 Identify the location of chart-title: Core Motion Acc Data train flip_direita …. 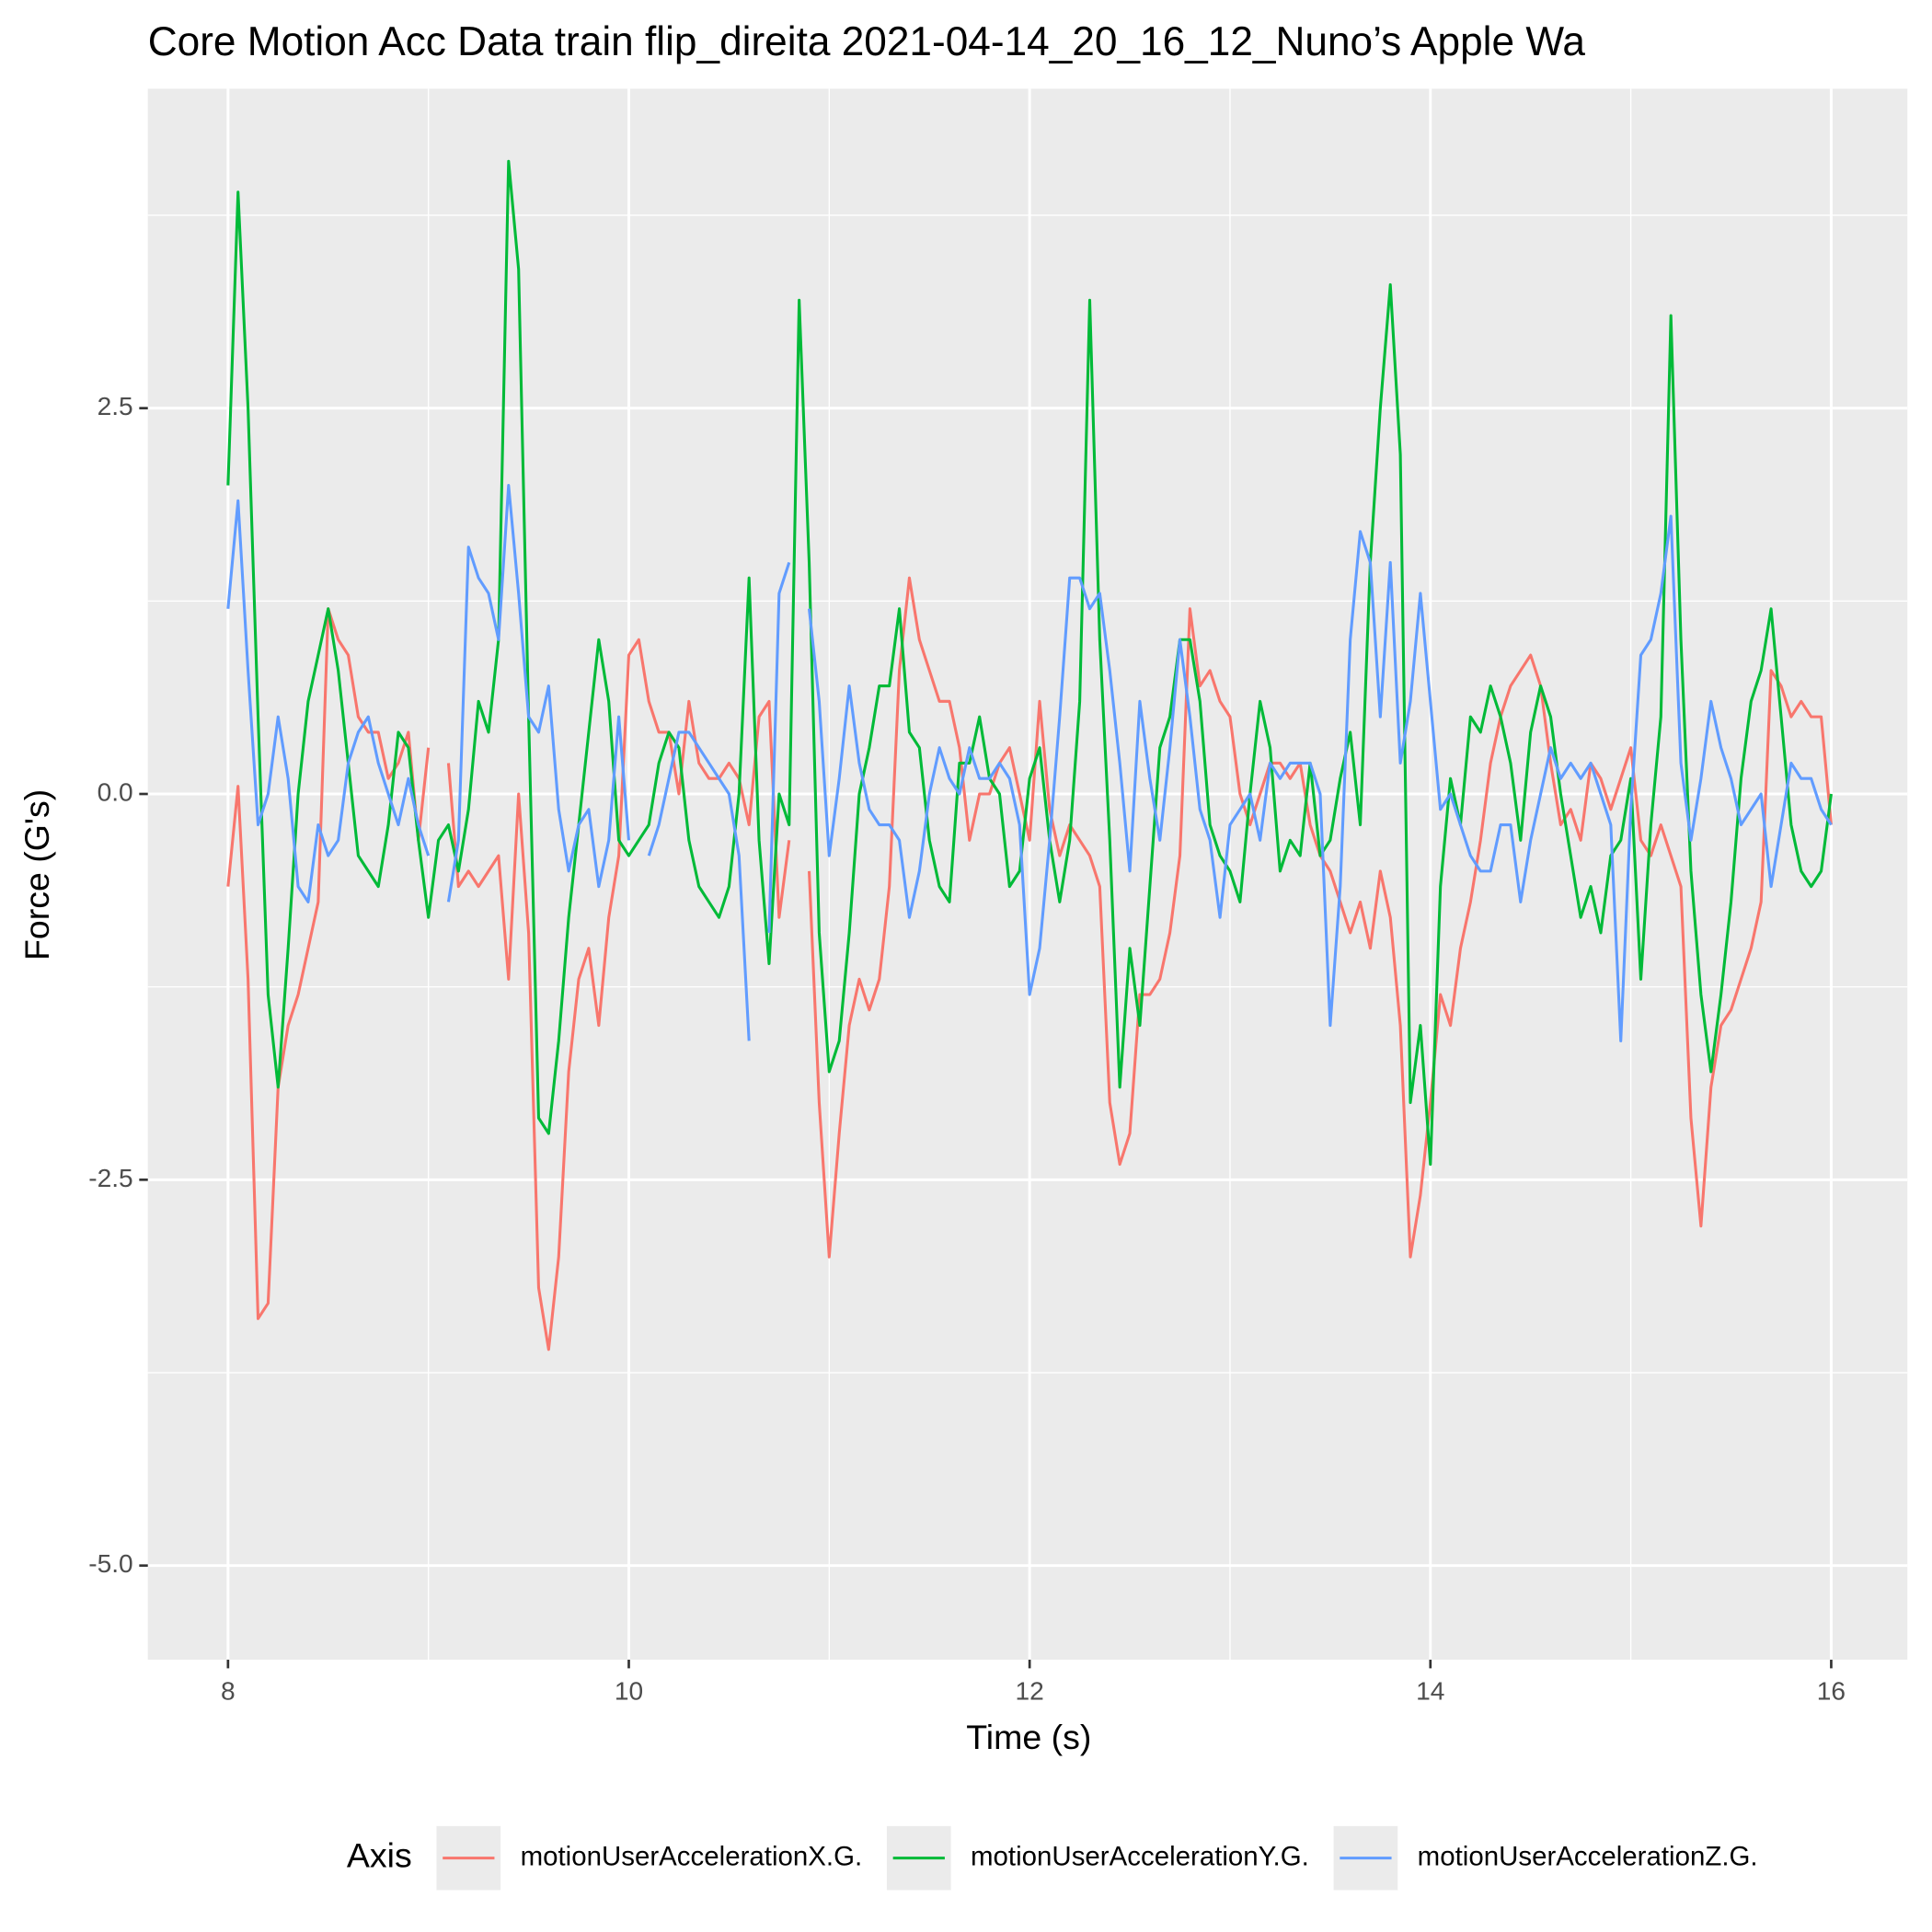
(867, 41).